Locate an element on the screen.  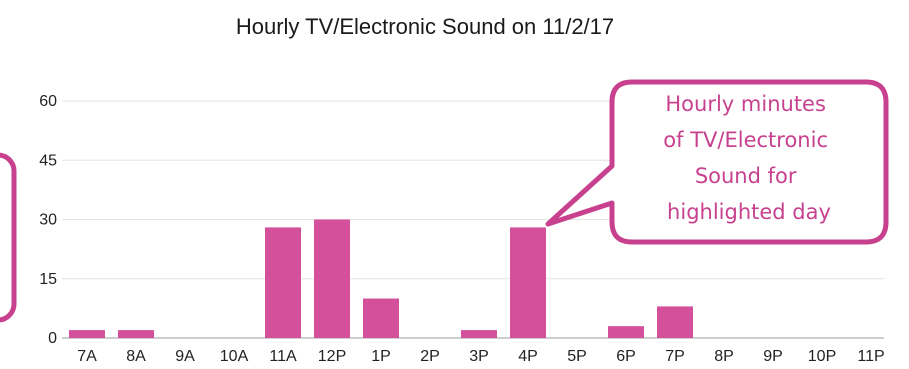
x-tick-label: 7P is located at coordinates (675, 356).